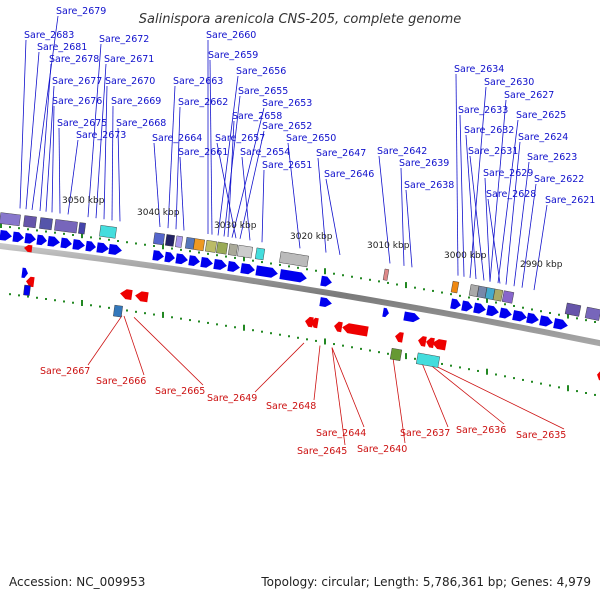 This screenshot has width=600, height=600. I want to click on forward-gene-label: Sare_2622, so click(559, 179).